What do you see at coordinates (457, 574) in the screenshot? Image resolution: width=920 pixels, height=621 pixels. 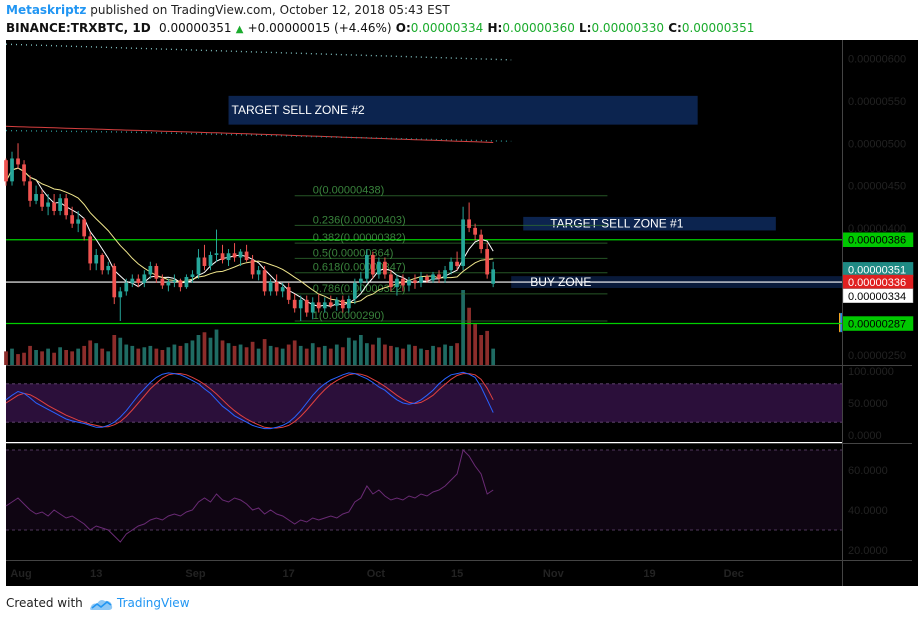 I see `time-tick-label: 15` at bounding box center [457, 574].